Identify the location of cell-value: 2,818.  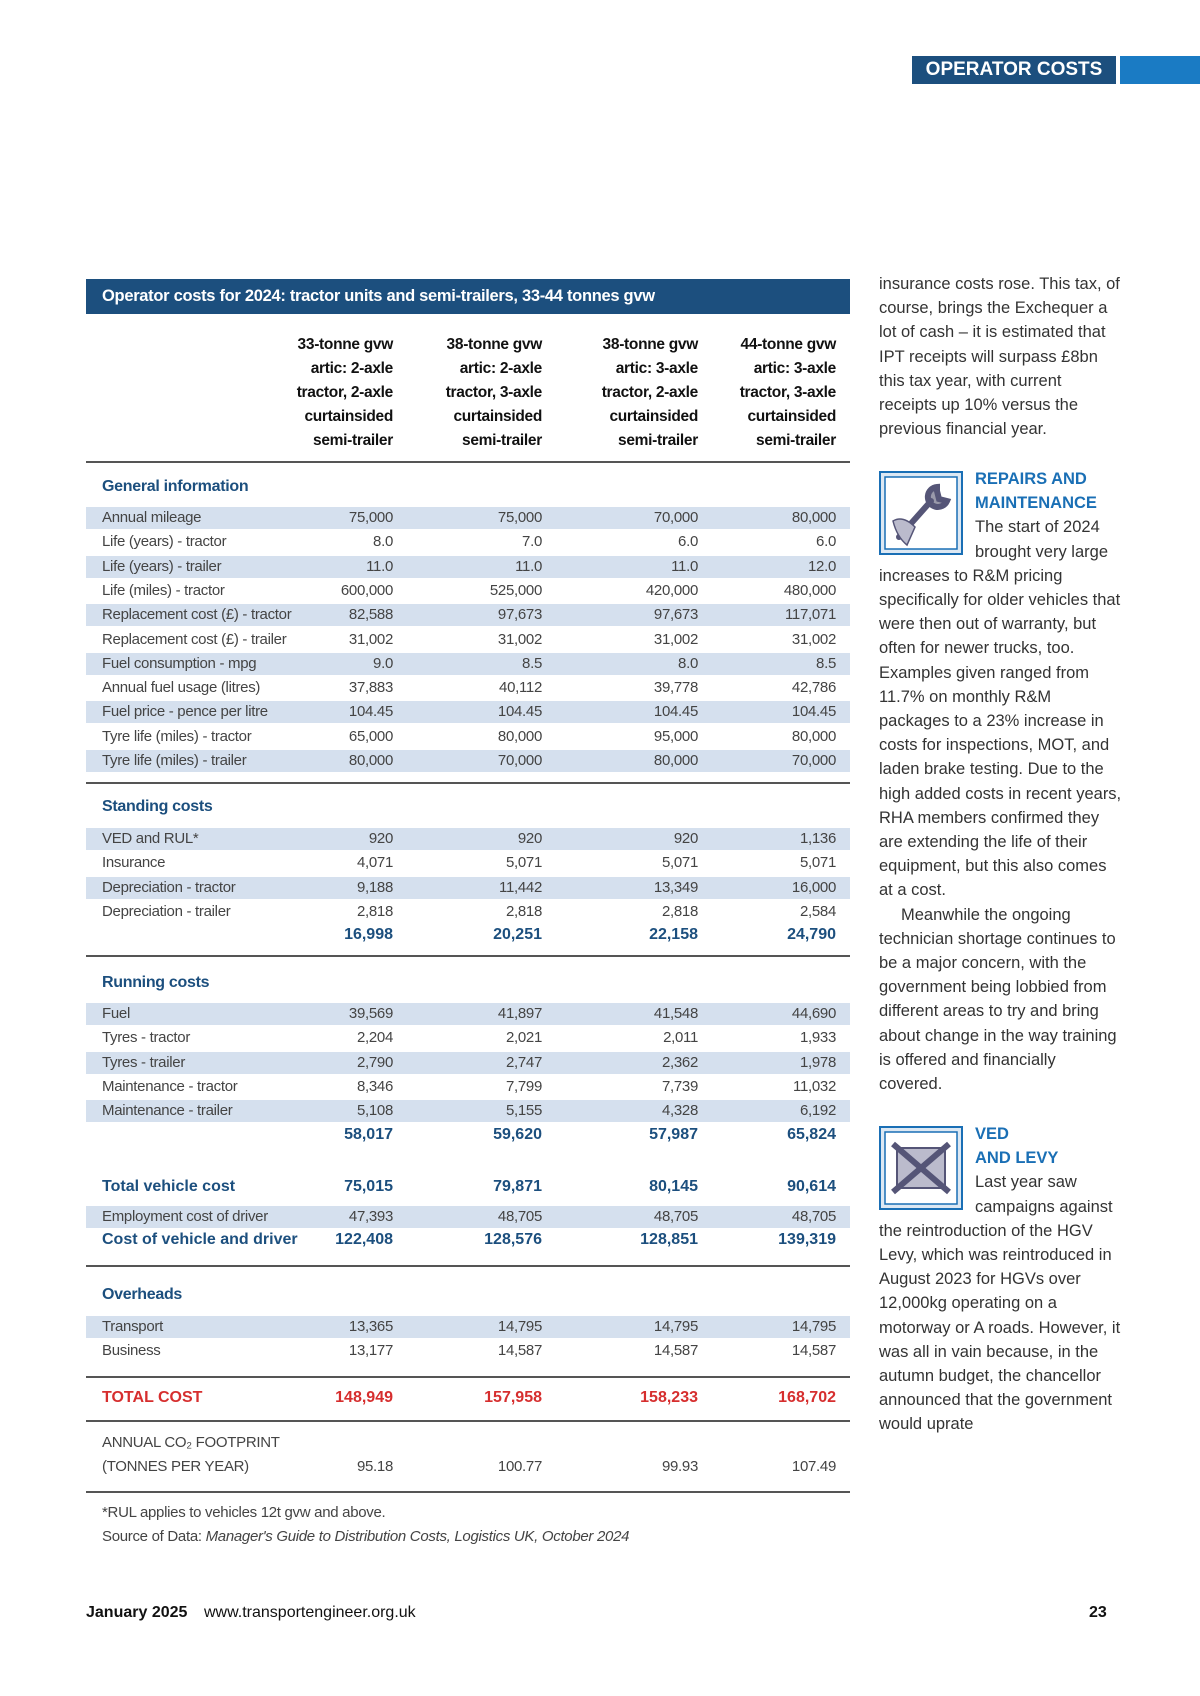
(523, 911).